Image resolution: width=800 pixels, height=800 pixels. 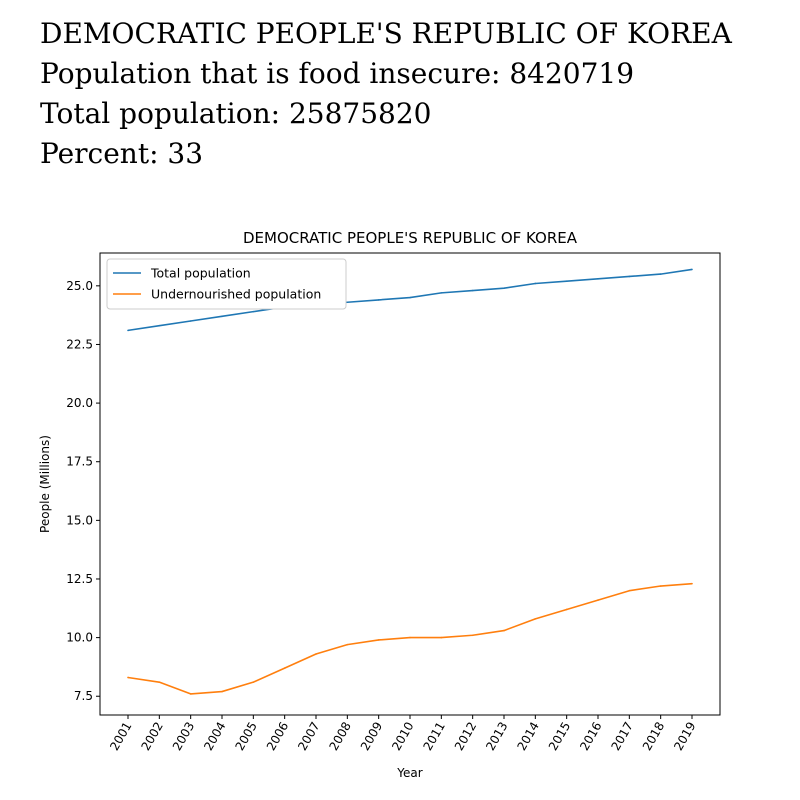 What do you see at coordinates (434, 736) in the screenshot?
I see `x-tick-label: 2011` at bounding box center [434, 736].